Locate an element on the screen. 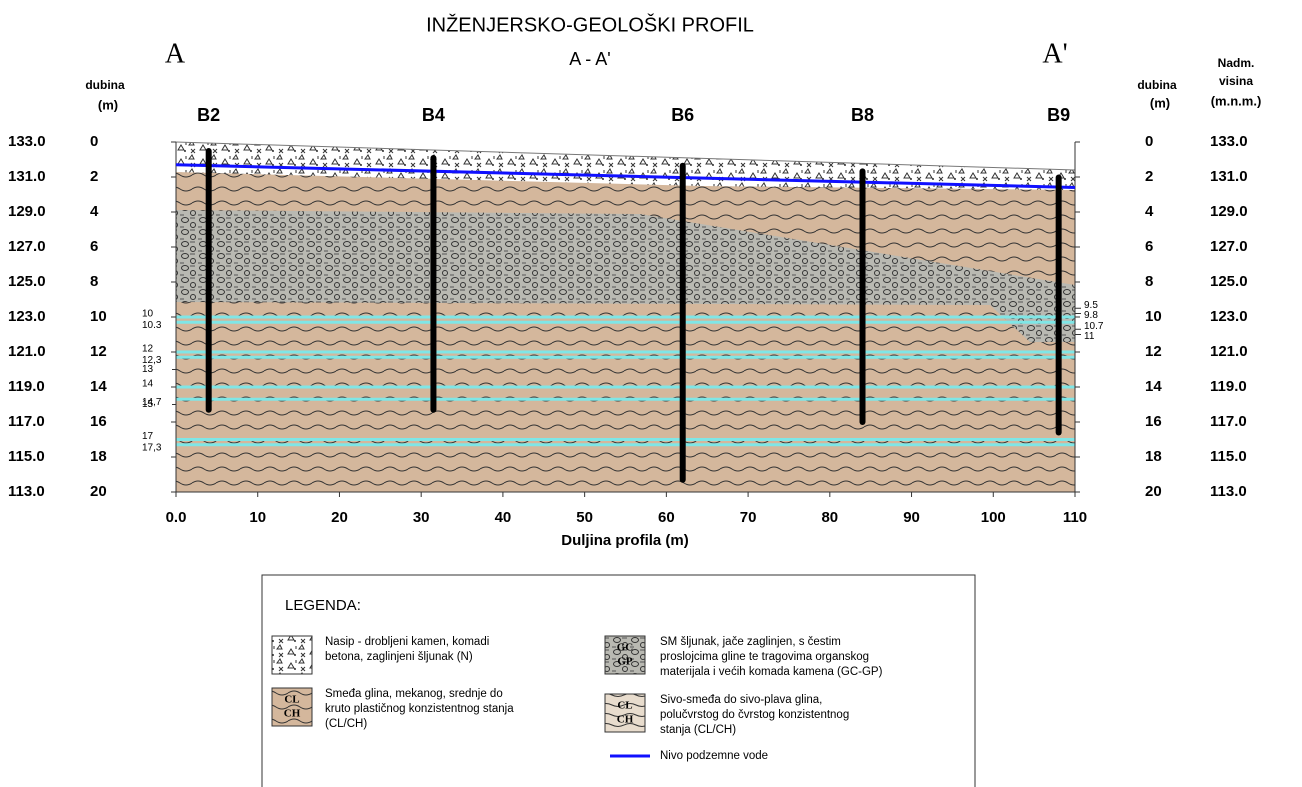  depth-mark-label: 13 is located at coordinates (148, 369).